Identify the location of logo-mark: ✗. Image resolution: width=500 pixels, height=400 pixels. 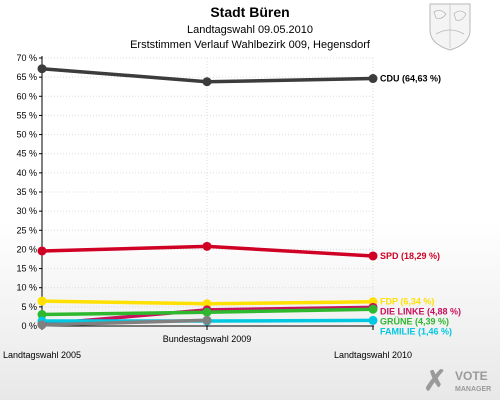
(434, 380).